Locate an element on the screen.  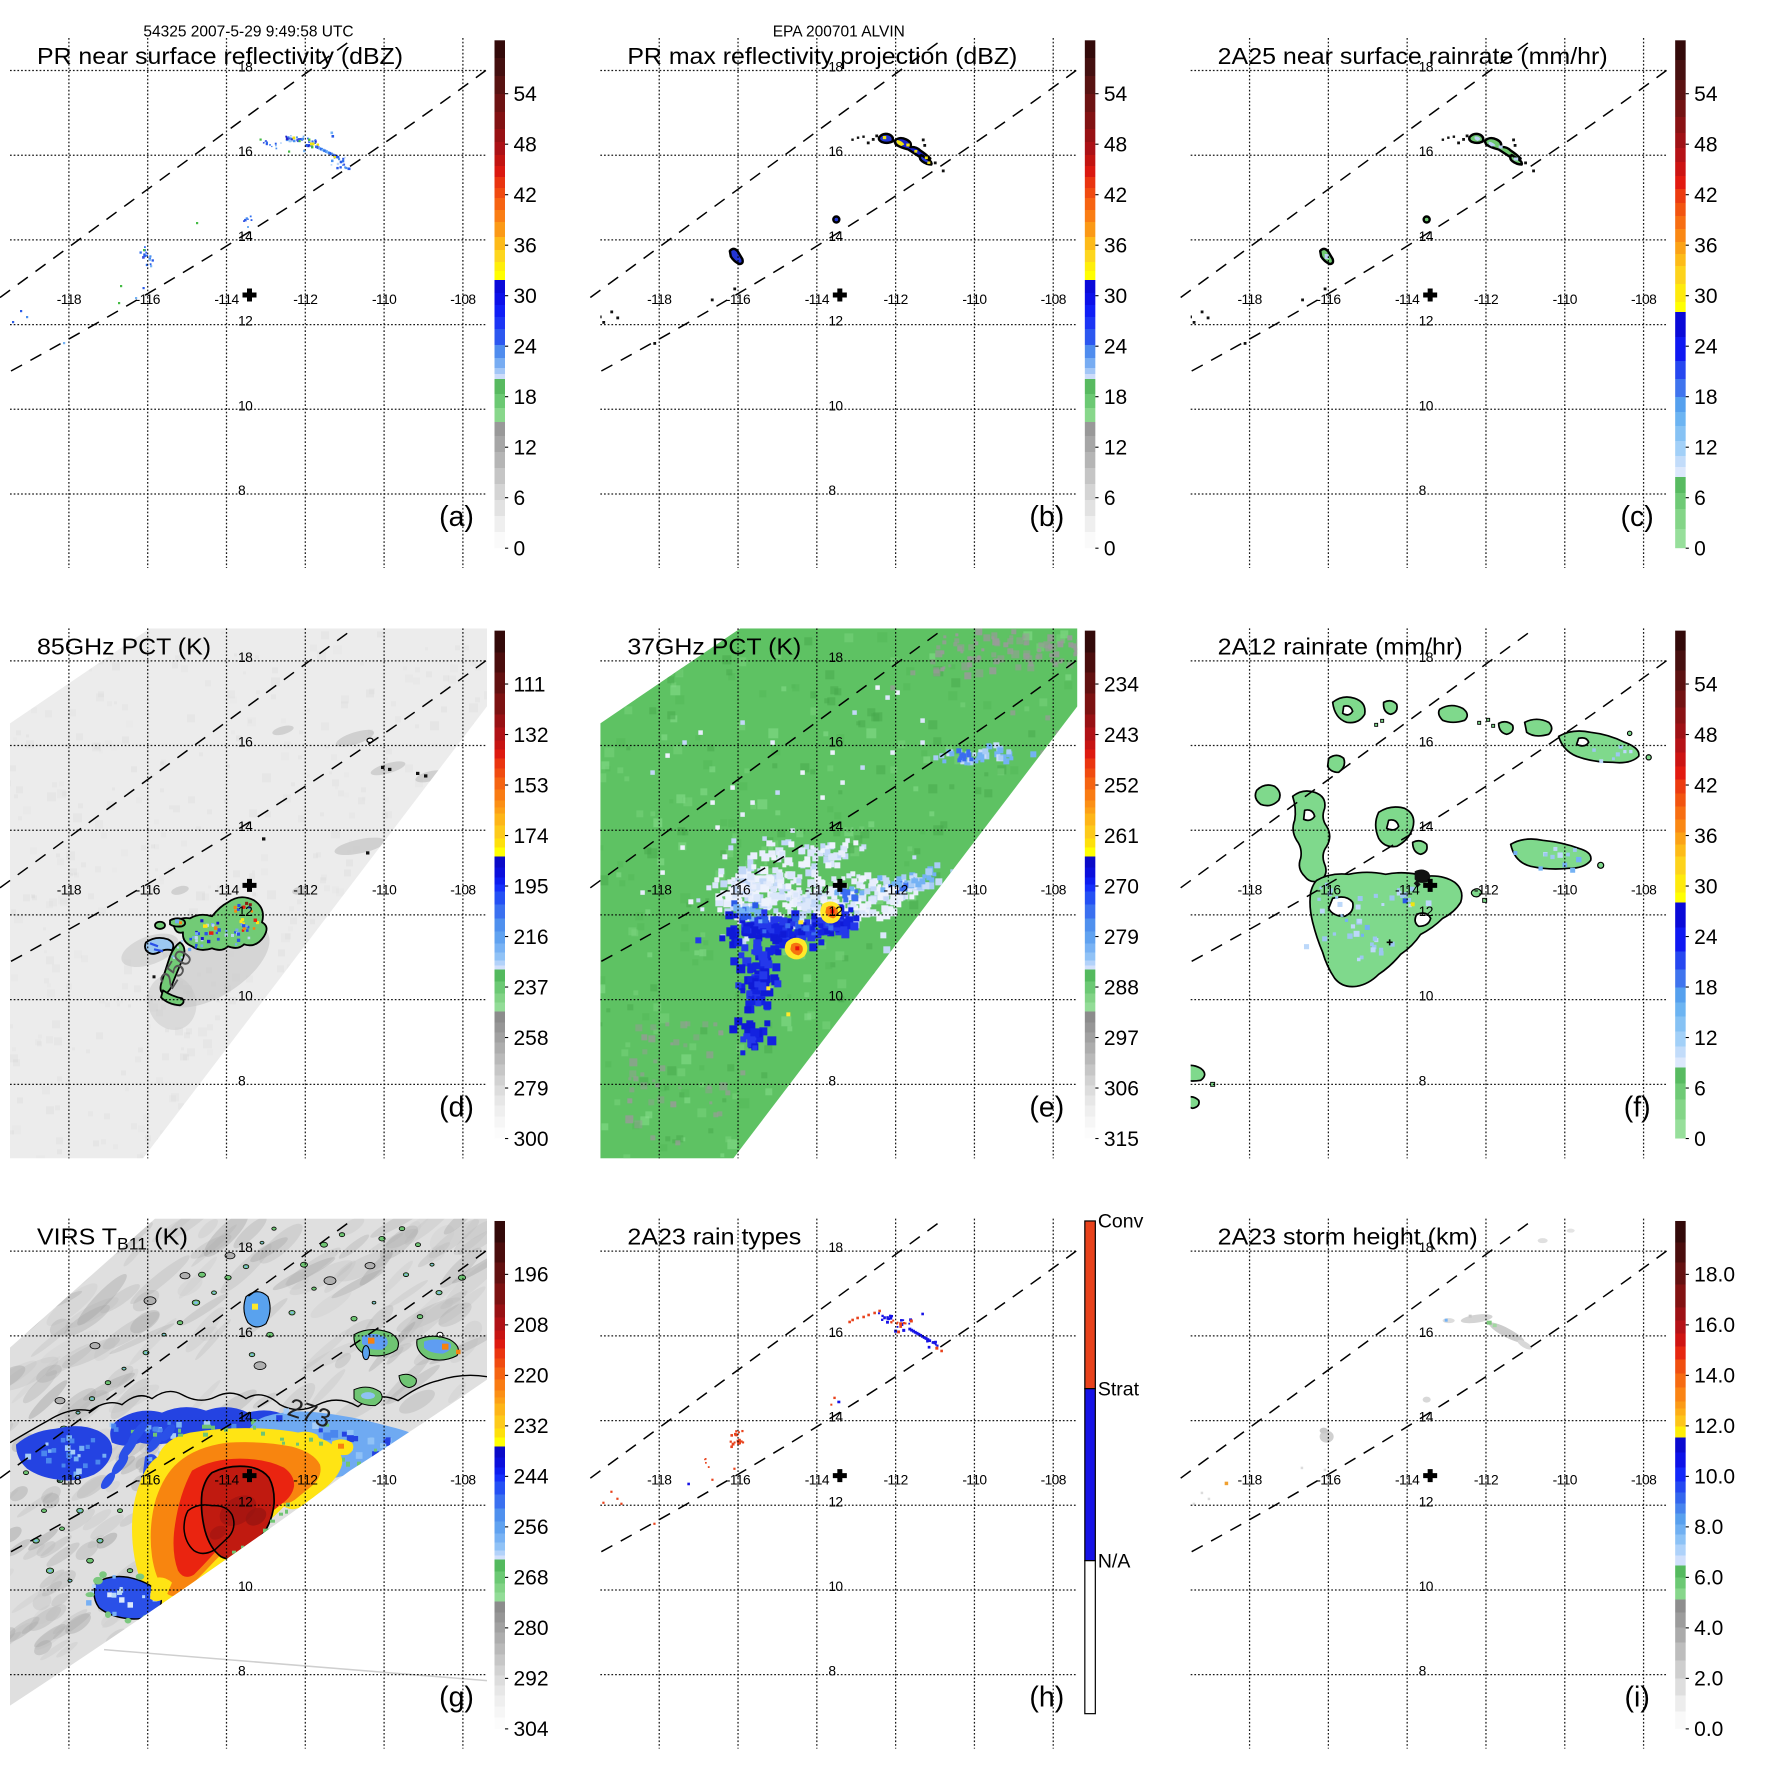
svg-text: 196 is located at coordinates (531, 1275).